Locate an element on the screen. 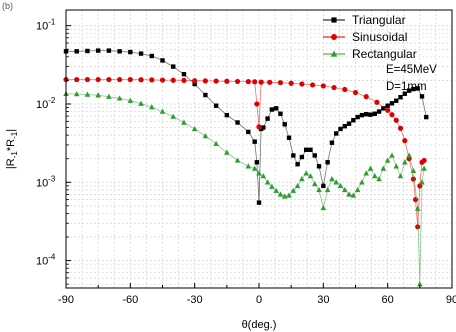 Image resolution: width=456 pixels, height=332 pixels. legend-item-sinusoidal: Sinusoidal is located at coordinates (365, 37).